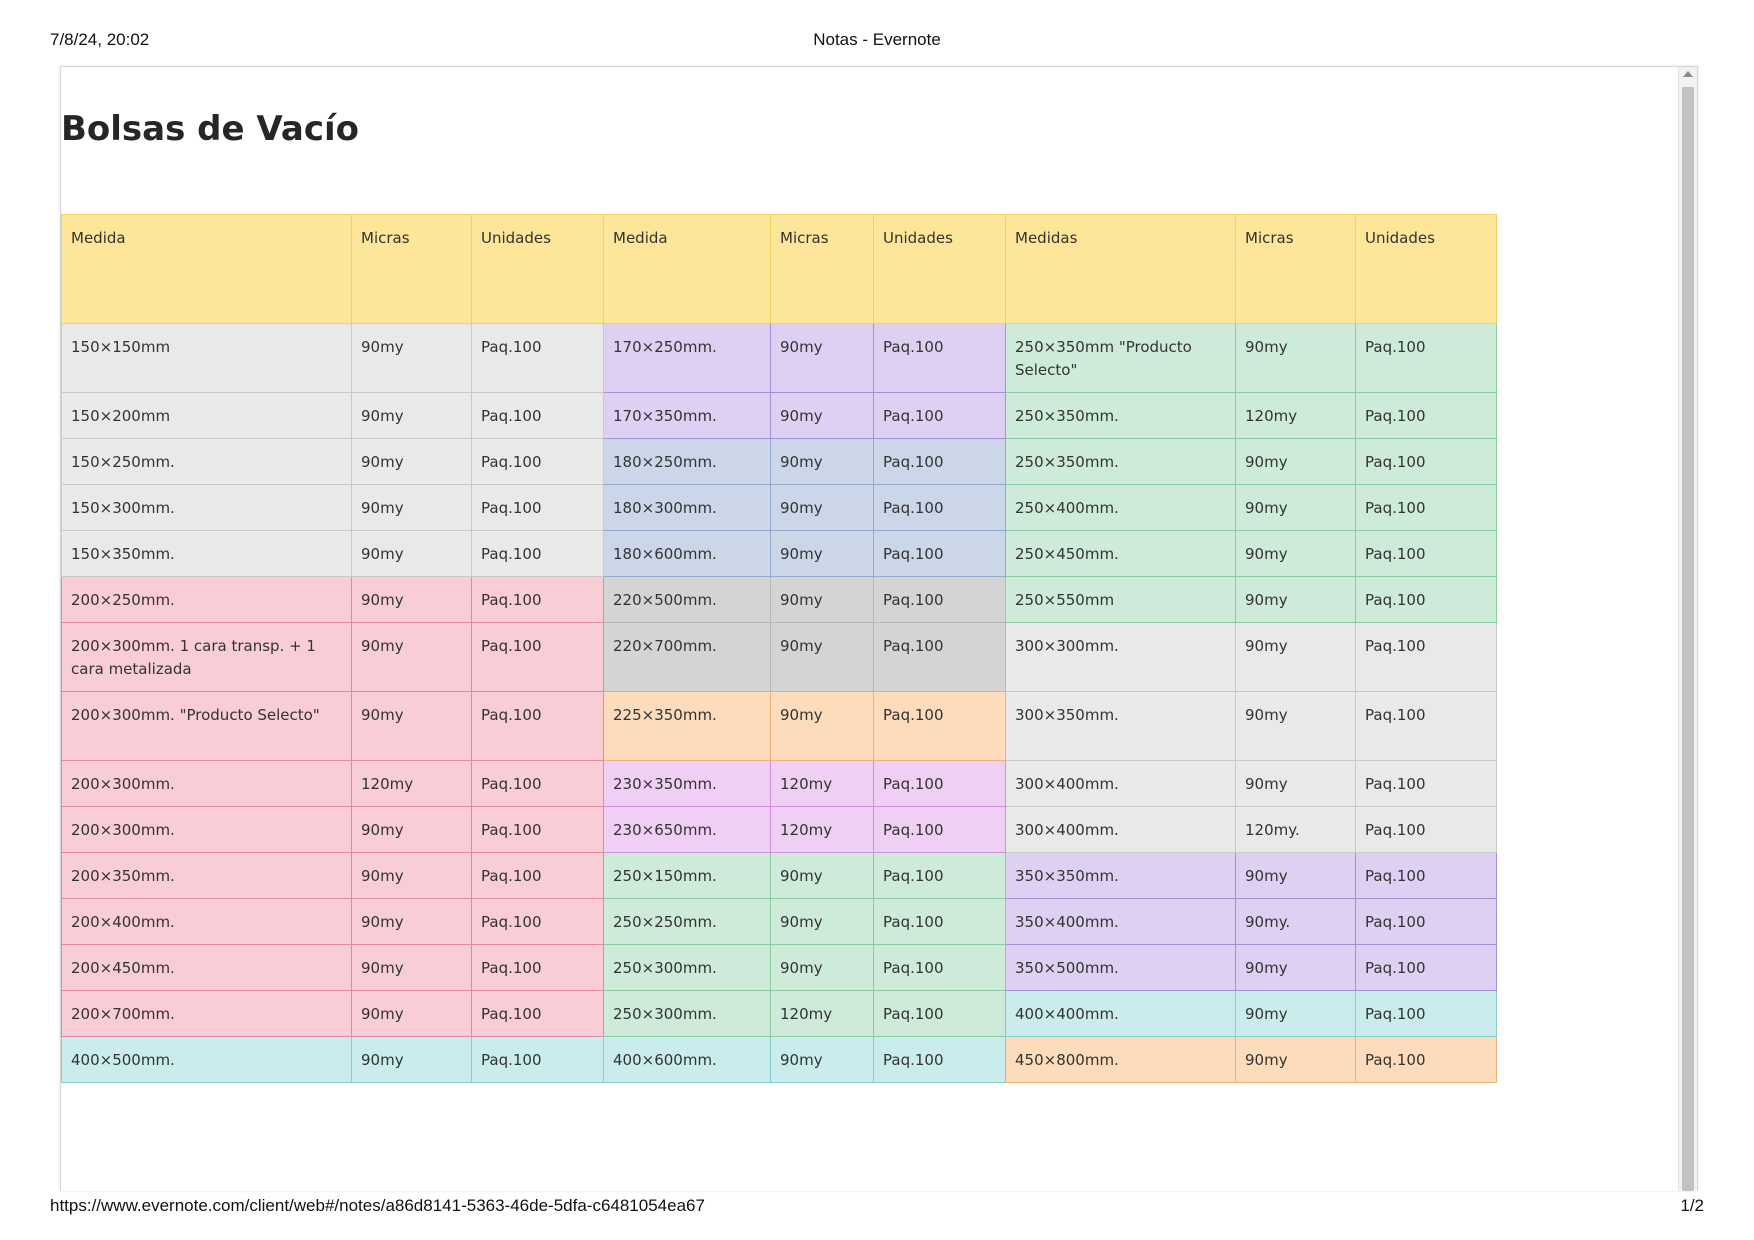 The image size is (1754, 1240). What do you see at coordinates (206, 507) in the screenshot?
I see `table-cell: 150×300mm.` at bounding box center [206, 507].